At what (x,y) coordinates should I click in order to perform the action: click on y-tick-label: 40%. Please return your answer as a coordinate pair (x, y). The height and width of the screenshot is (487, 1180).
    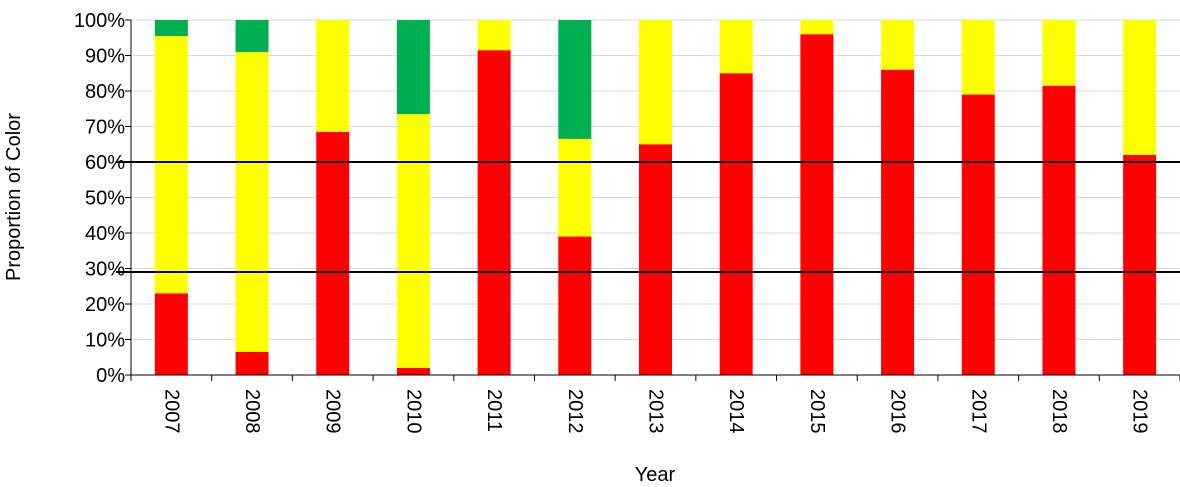
    Looking at the image, I should click on (105, 234).